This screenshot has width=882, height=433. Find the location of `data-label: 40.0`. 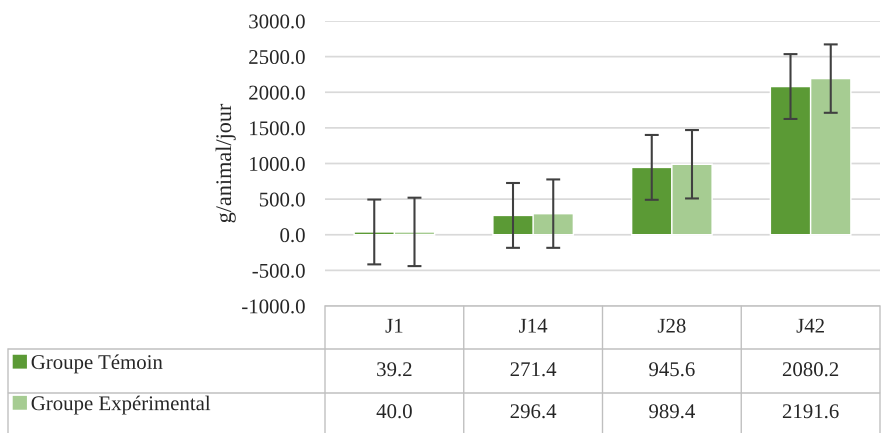

data-label: 40.0 is located at coordinates (394, 411).